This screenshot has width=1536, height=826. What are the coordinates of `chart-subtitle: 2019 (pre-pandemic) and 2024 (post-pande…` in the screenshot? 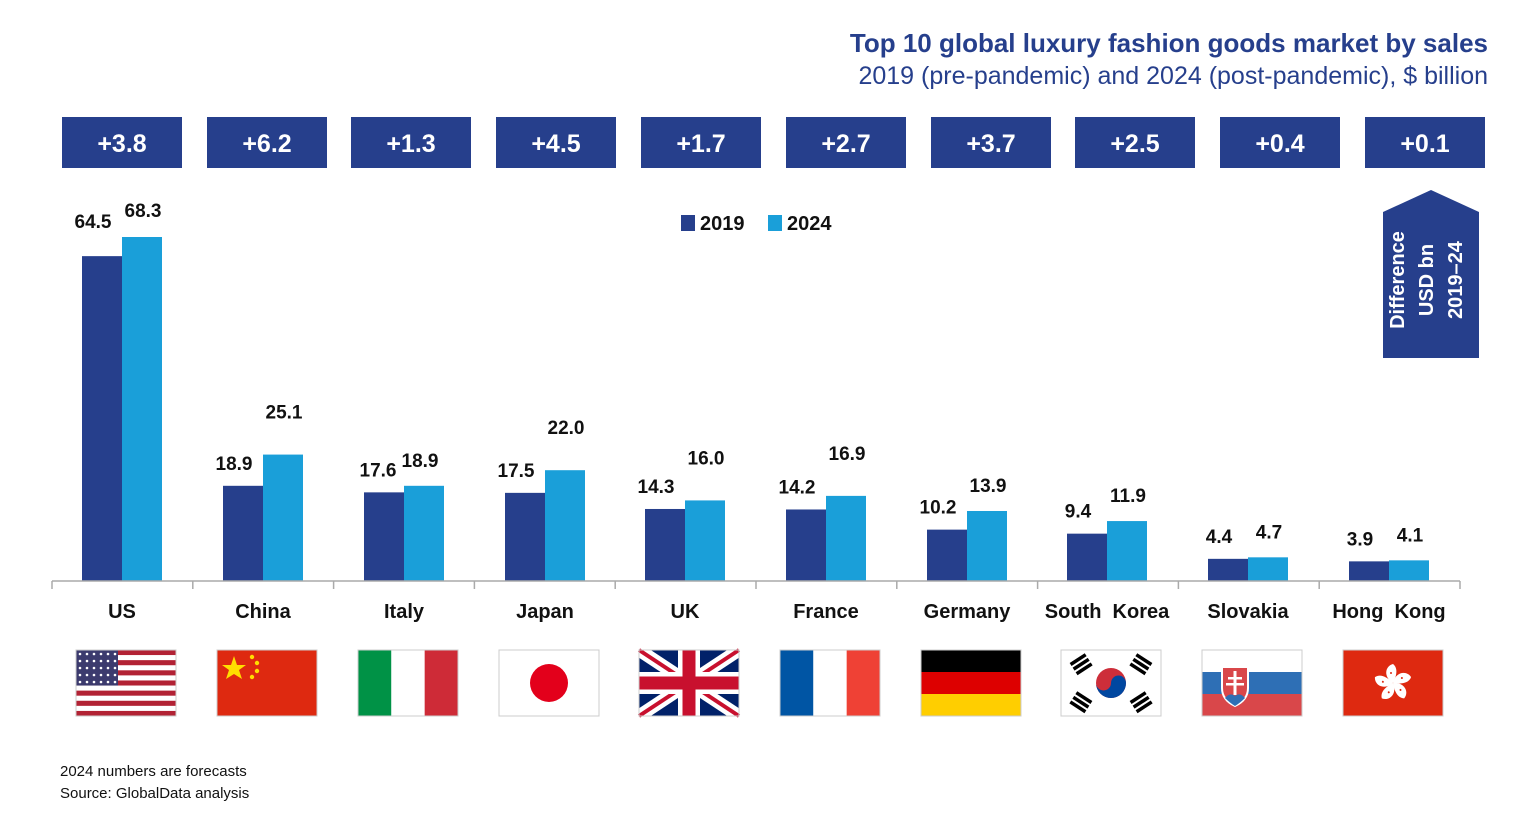 It's located at (1173, 76).